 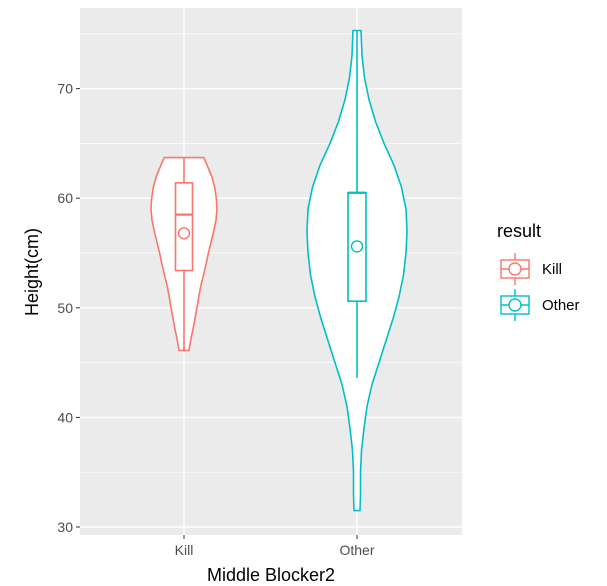 I want to click on legend: result Kill Other, so click(x=538, y=271).